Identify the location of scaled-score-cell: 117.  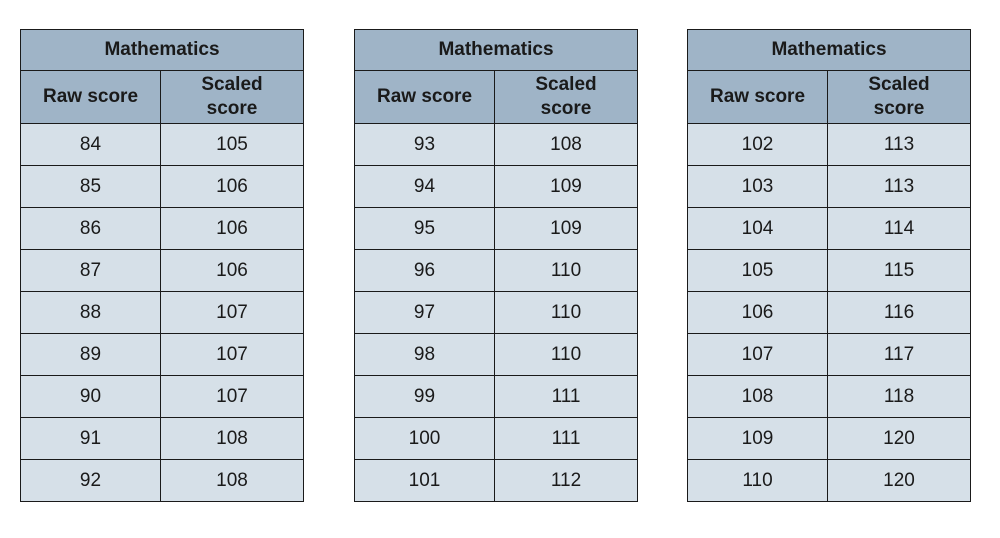
(899, 354).